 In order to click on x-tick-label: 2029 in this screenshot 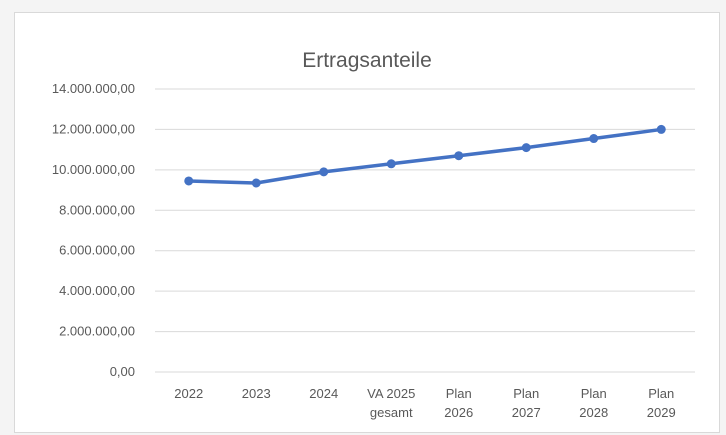, I will do `click(661, 412)`.